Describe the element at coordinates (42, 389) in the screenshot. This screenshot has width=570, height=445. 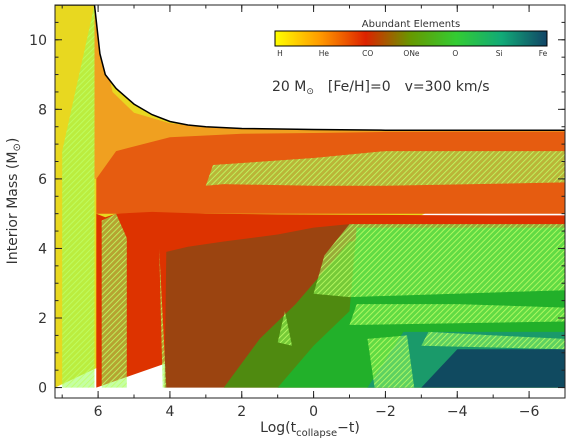
I see `y-tick-label: 0` at that location.